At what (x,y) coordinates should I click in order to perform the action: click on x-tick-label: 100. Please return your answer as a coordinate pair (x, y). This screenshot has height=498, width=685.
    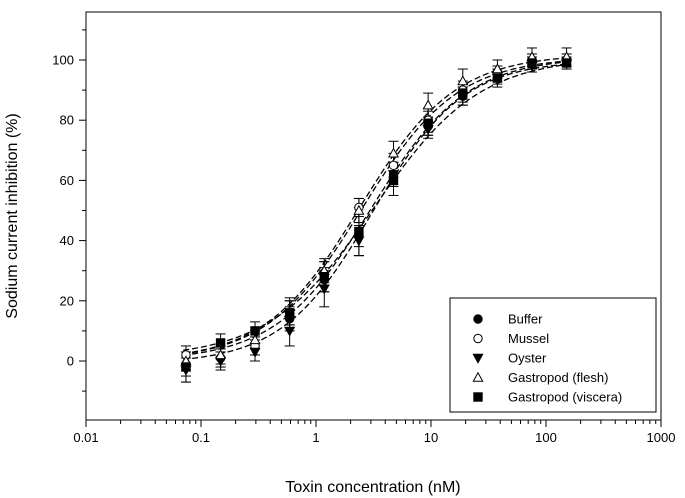
    Looking at the image, I should click on (546, 437).